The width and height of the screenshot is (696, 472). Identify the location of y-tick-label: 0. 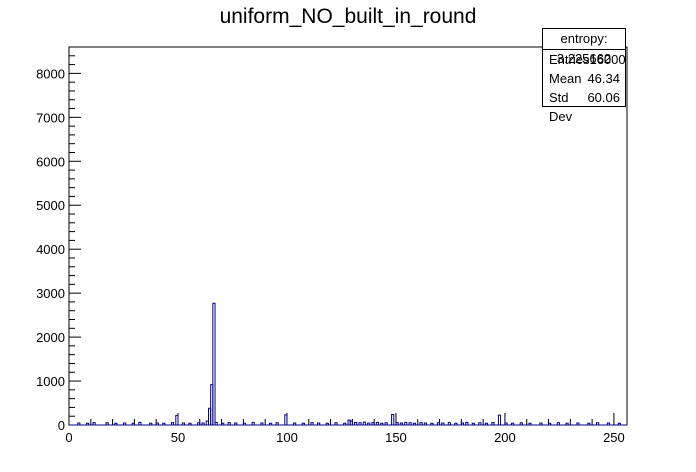
(61, 425).